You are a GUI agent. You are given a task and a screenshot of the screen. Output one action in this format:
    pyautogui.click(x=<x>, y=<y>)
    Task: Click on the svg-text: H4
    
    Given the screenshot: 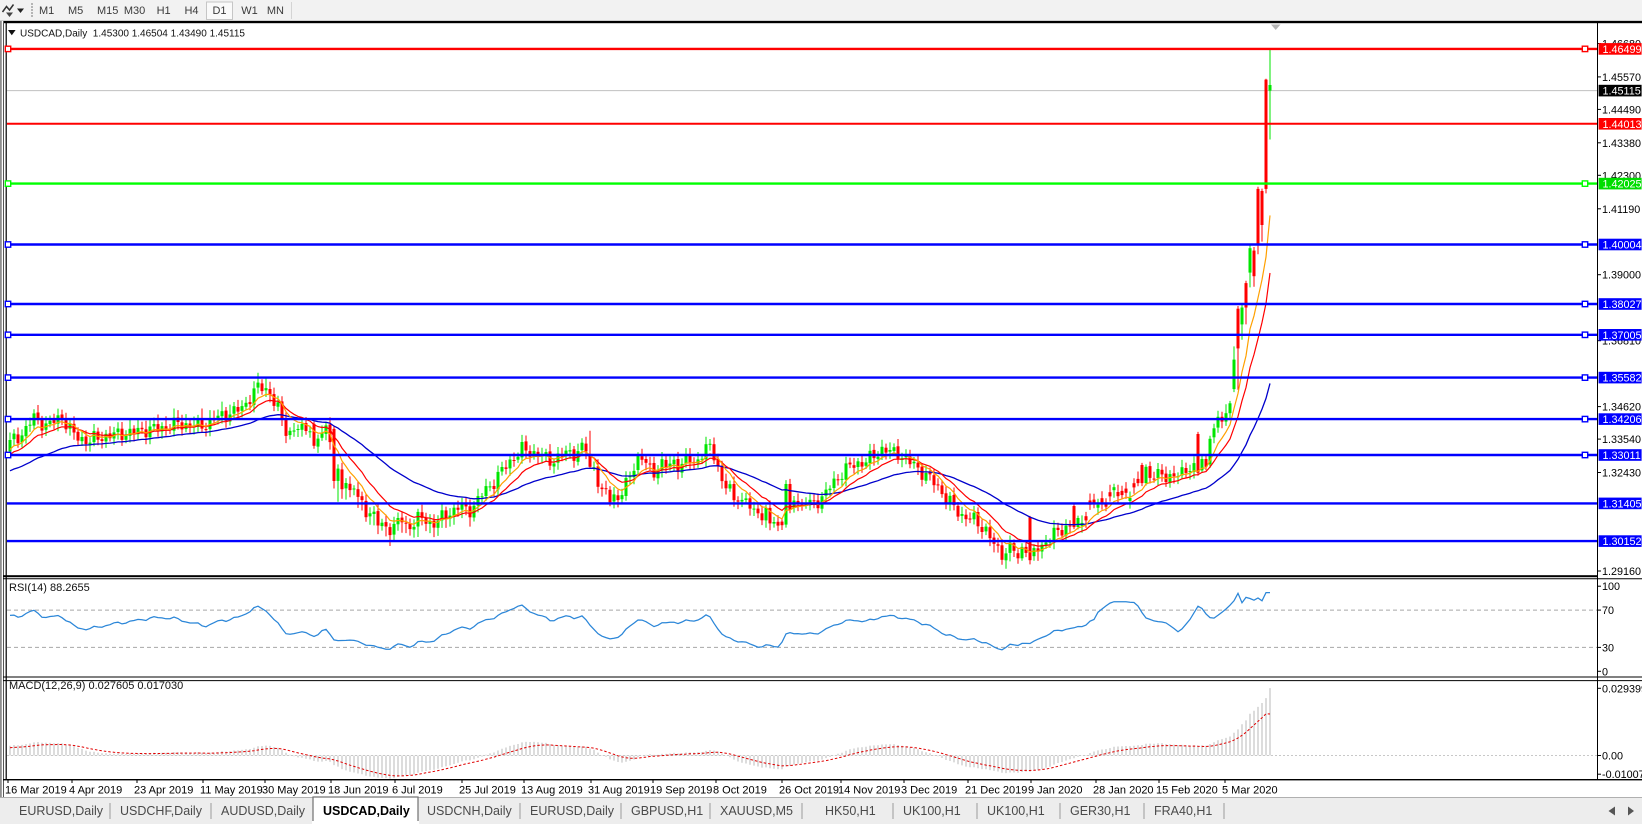 What is the action you would take?
    pyautogui.click(x=191, y=11)
    